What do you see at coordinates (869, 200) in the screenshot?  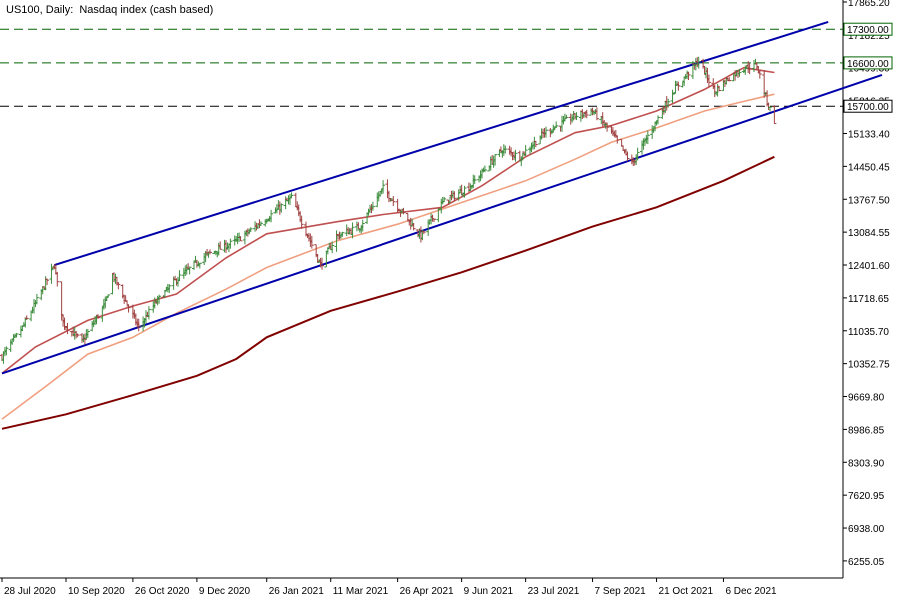 I see `y-tick-label: 13767.50` at bounding box center [869, 200].